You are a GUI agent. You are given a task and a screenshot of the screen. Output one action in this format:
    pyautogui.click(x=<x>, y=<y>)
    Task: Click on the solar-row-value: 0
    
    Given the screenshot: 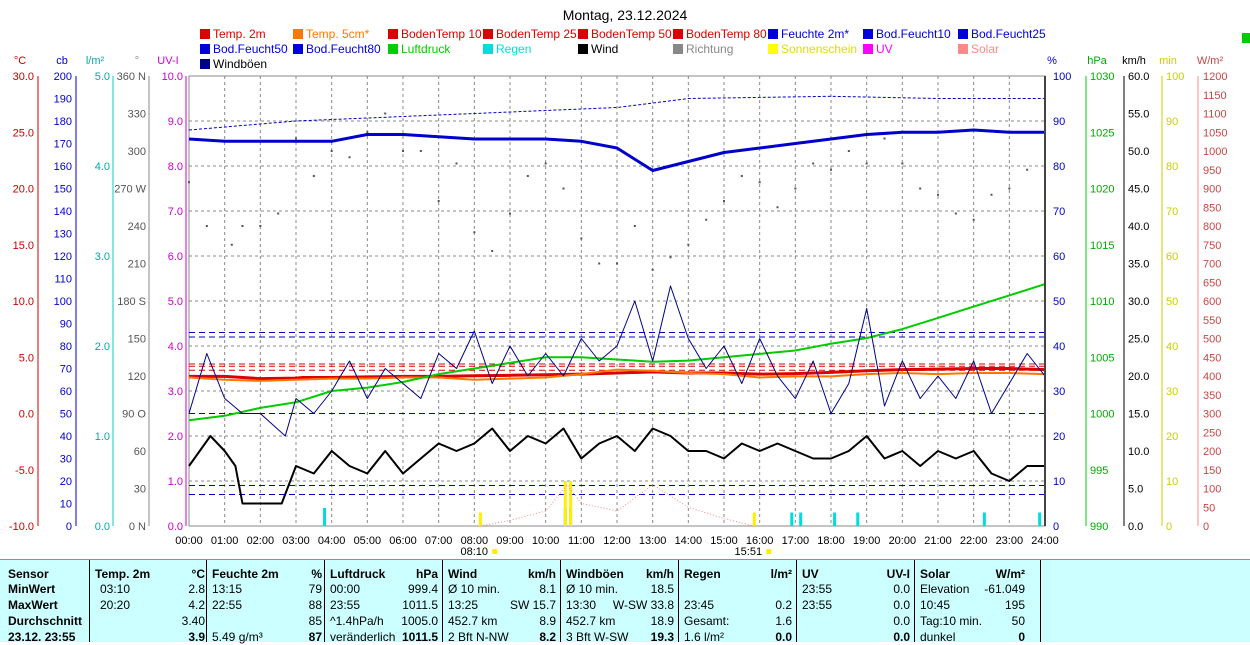 What is the action you would take?
    pyautogui.click(x=1021, y=637)
    